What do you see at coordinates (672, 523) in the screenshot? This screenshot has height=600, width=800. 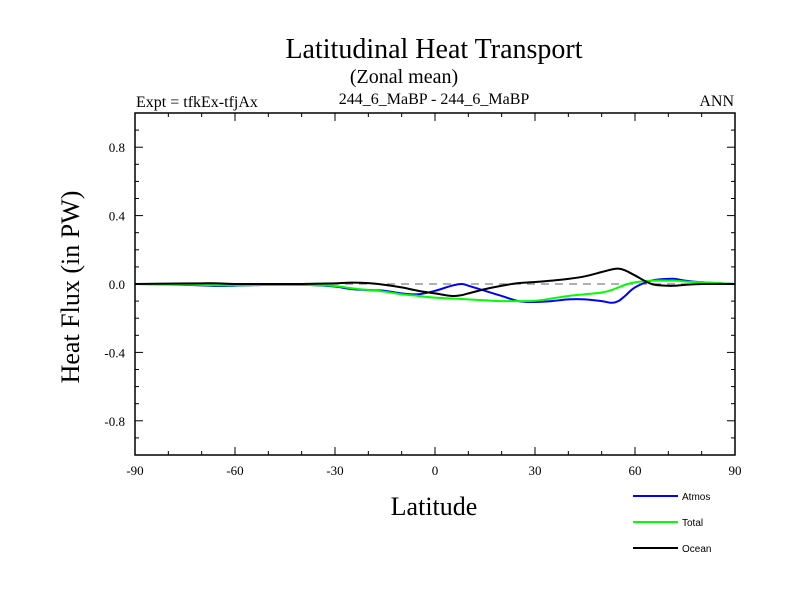 I see `legend: Atmos Total Ocean` at bounding box center [672, 523].